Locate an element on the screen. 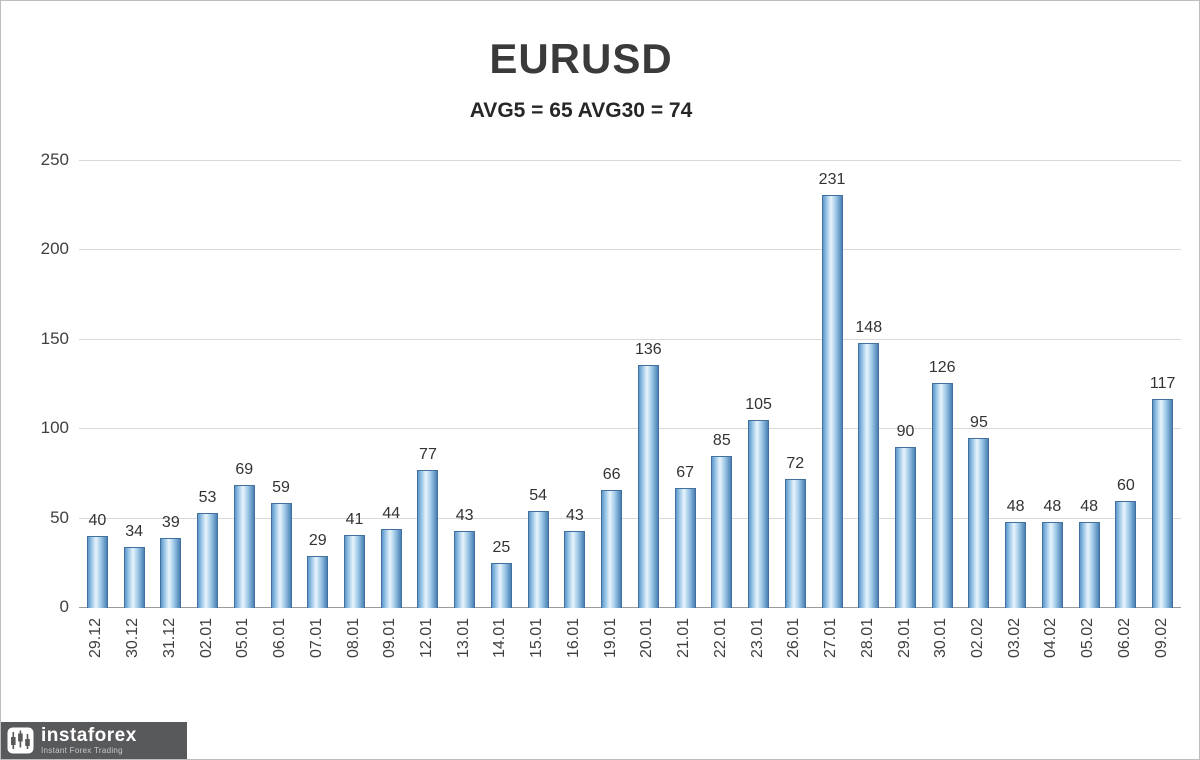 Image resolution: width=1200 pixels, height=760 pixels. bar-12.01 is located at coordinates (428, 539).